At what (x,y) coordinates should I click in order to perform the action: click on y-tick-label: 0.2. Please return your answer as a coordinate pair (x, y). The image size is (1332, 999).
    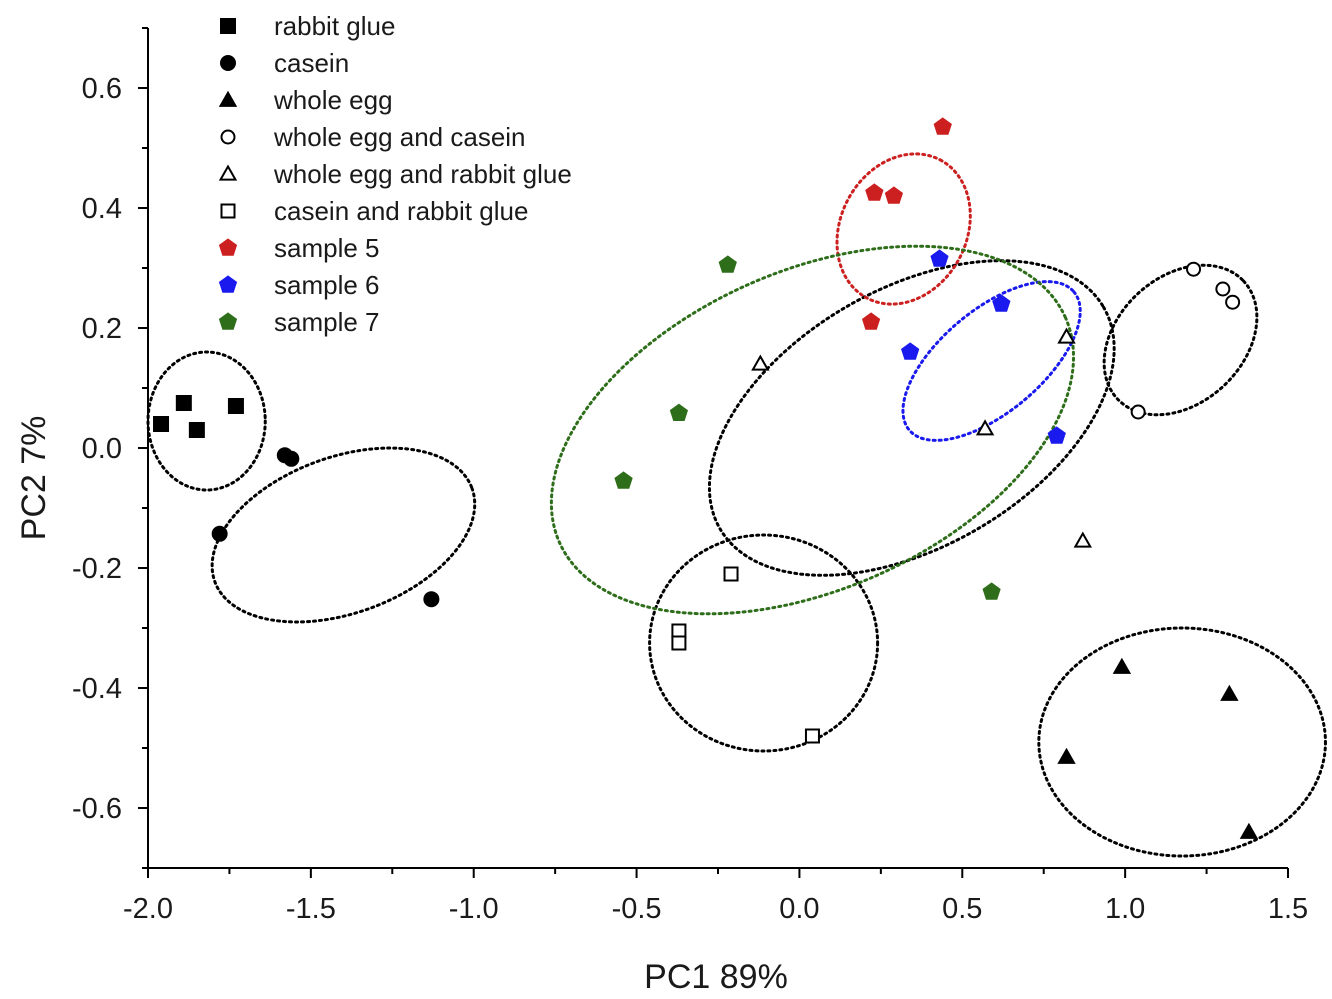
    Looking at the image, I should click on (102, 329).